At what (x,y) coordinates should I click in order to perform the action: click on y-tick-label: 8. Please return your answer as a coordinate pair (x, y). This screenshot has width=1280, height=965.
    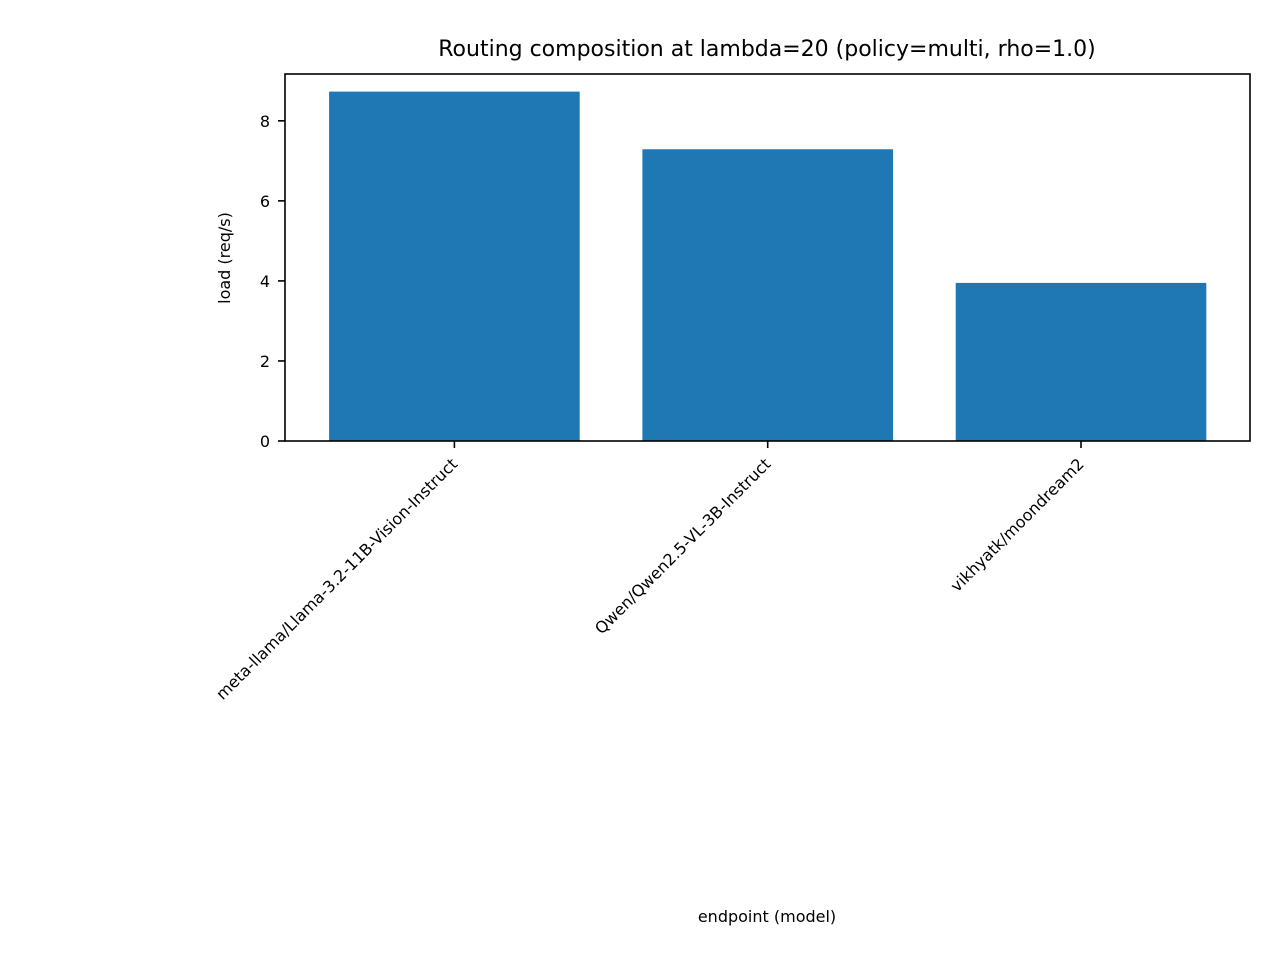
    Looking at the image, I should click on (265, 121).